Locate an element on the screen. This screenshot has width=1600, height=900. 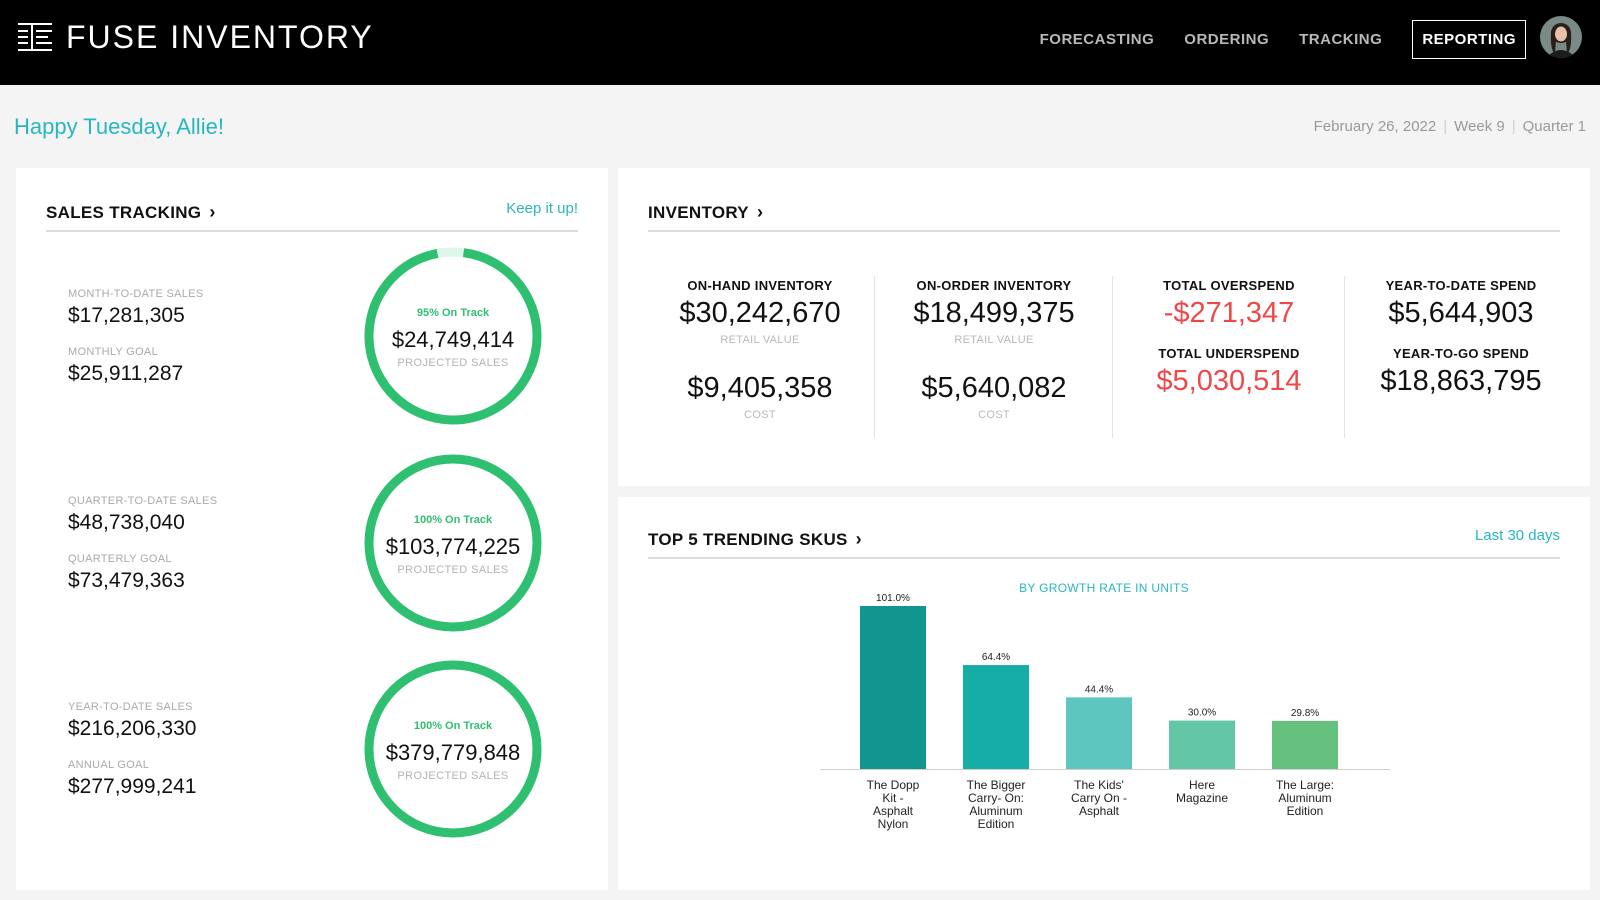
category-label-line: The Kids' is located at coordinates (1099, 785).